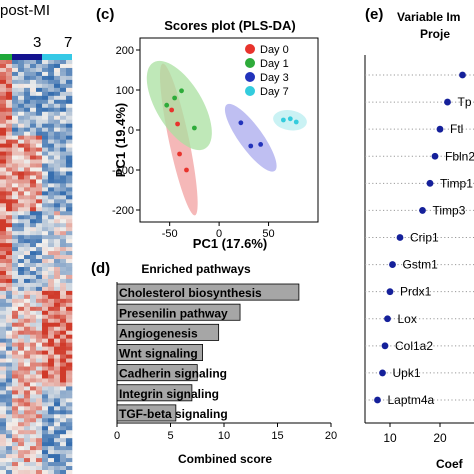 This screenshot has height=474, width=474. I want to click on vip-point, so click(377, 400).